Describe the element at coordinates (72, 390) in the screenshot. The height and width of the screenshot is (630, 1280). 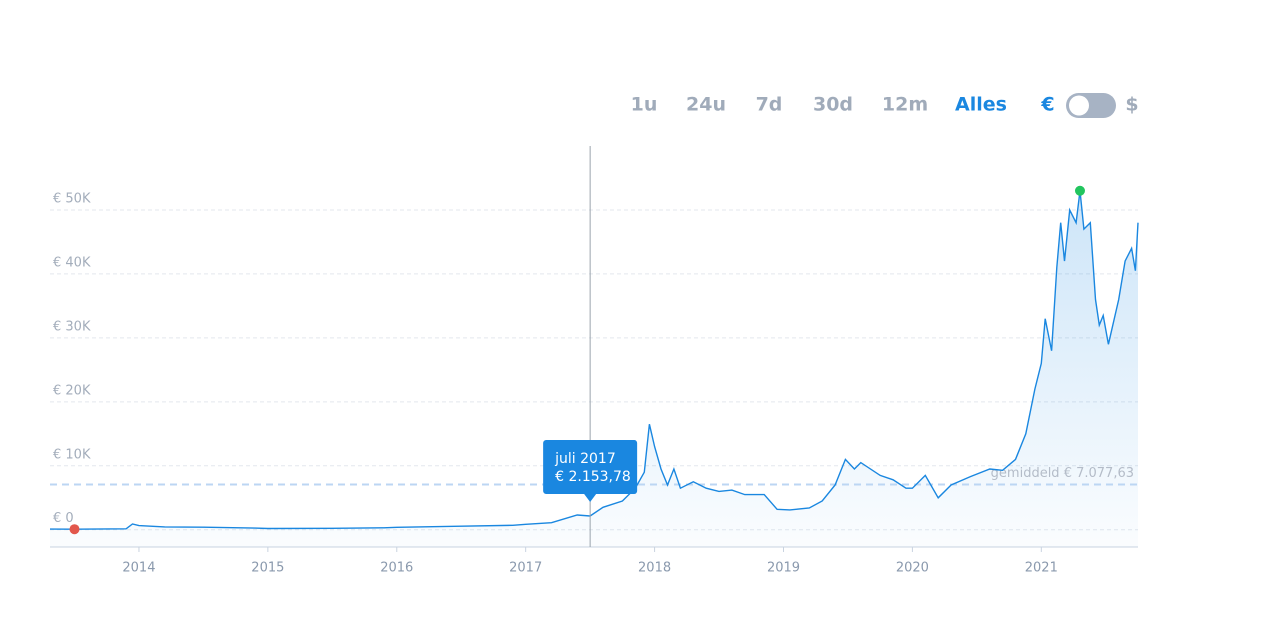
I see `y-tick-label: € 20K` at that location.